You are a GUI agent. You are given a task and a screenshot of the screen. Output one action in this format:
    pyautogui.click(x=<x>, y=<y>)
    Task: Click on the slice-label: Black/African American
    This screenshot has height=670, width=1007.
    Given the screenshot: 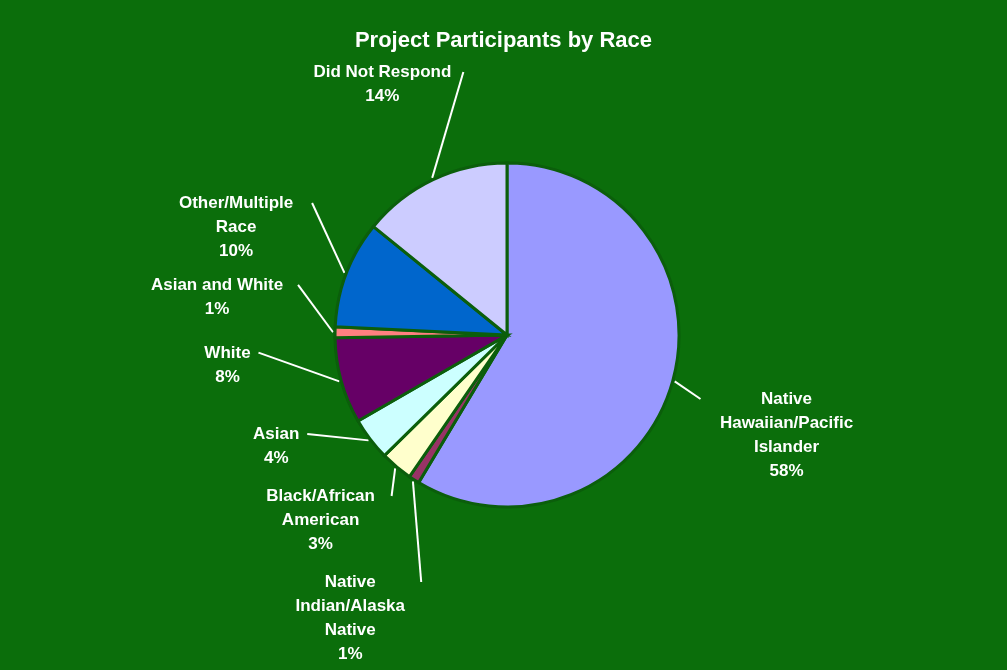 What is the action you would take?
    pyautogui.click(x=320, y=507)
    